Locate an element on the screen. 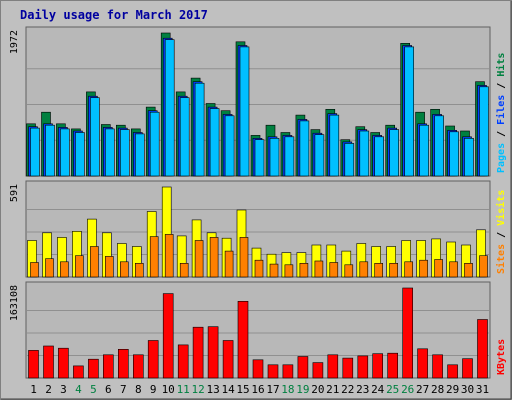  panel-bottom-legend: KBytes is located at coordinates (501, 357).